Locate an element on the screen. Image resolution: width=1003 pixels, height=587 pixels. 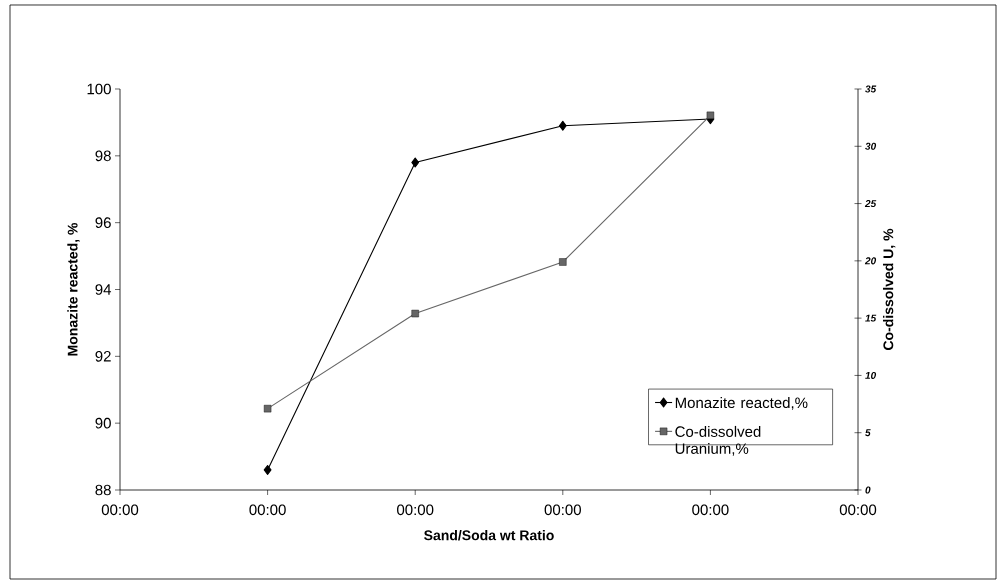
y2-tick-label: 0 is located at coordinates (868, 490).